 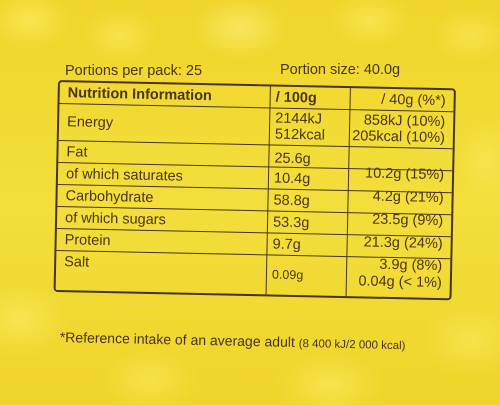 I want to click on value-40g: 10.2g (15%), so click(x=404, y=174).